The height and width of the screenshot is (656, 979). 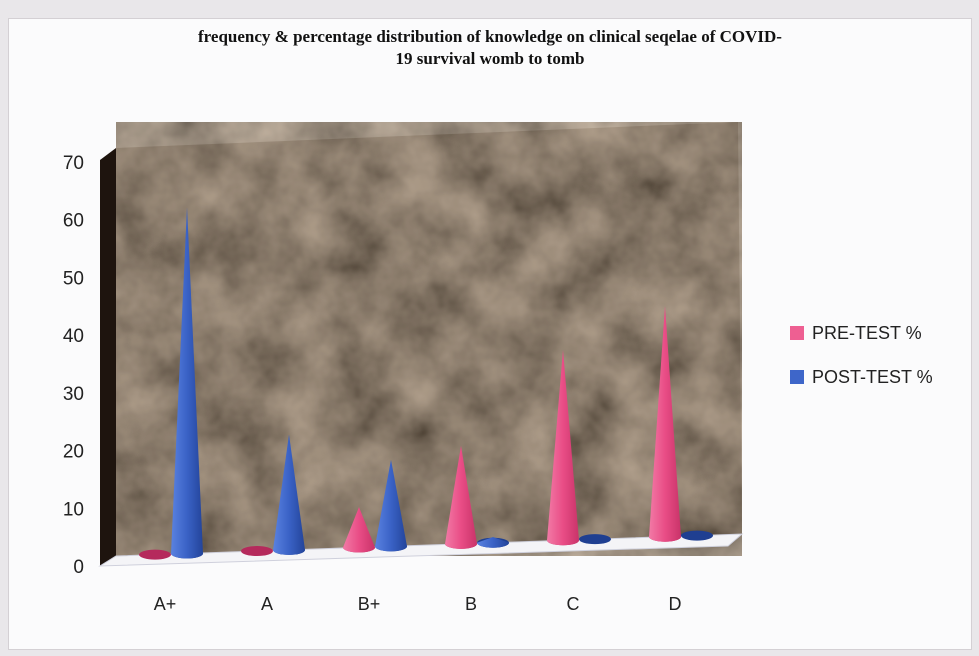 I want to click on cone-pre-test-B, so click(x=461, y=497).